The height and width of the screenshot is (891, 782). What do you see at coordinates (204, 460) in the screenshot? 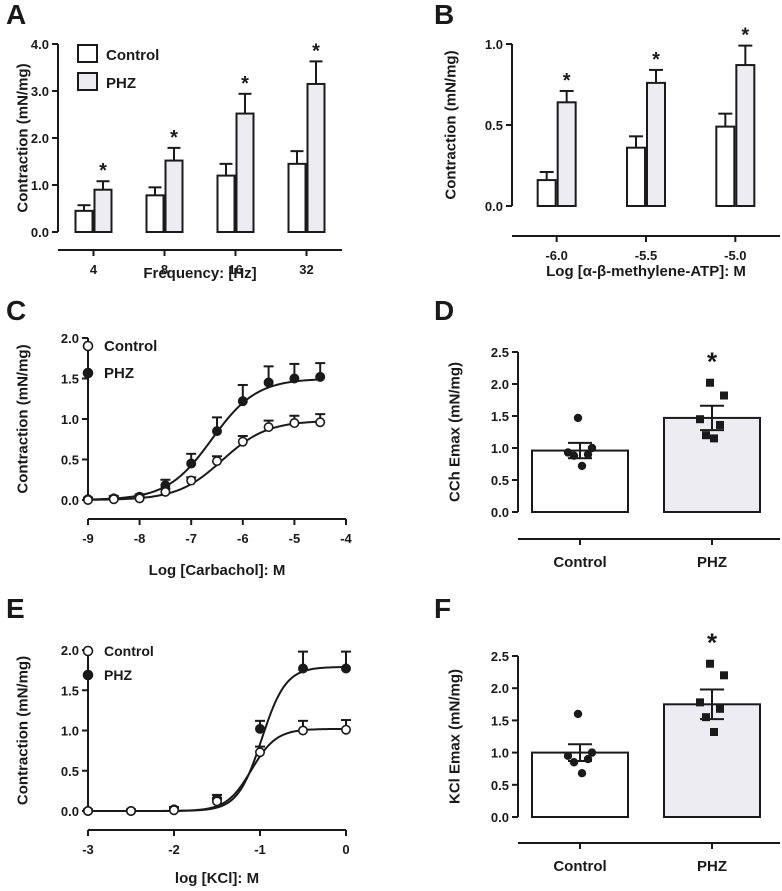
I see `fit-curve-control` at bounding box center [204, 460].